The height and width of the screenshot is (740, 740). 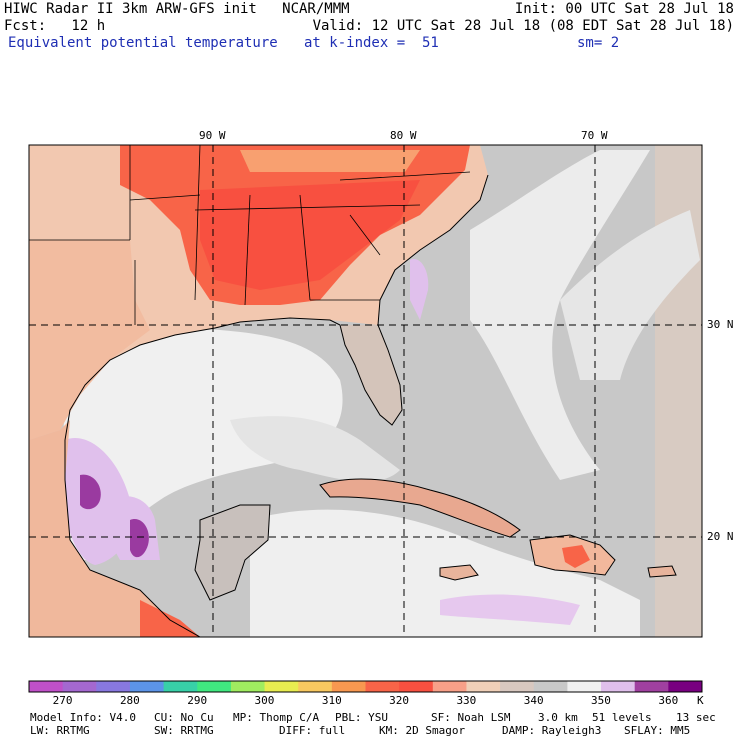 What do you see at coordinates (622, 717) in the screenshot?
I see `footer-levels: 51 levels` at bounding box center [622, 717].